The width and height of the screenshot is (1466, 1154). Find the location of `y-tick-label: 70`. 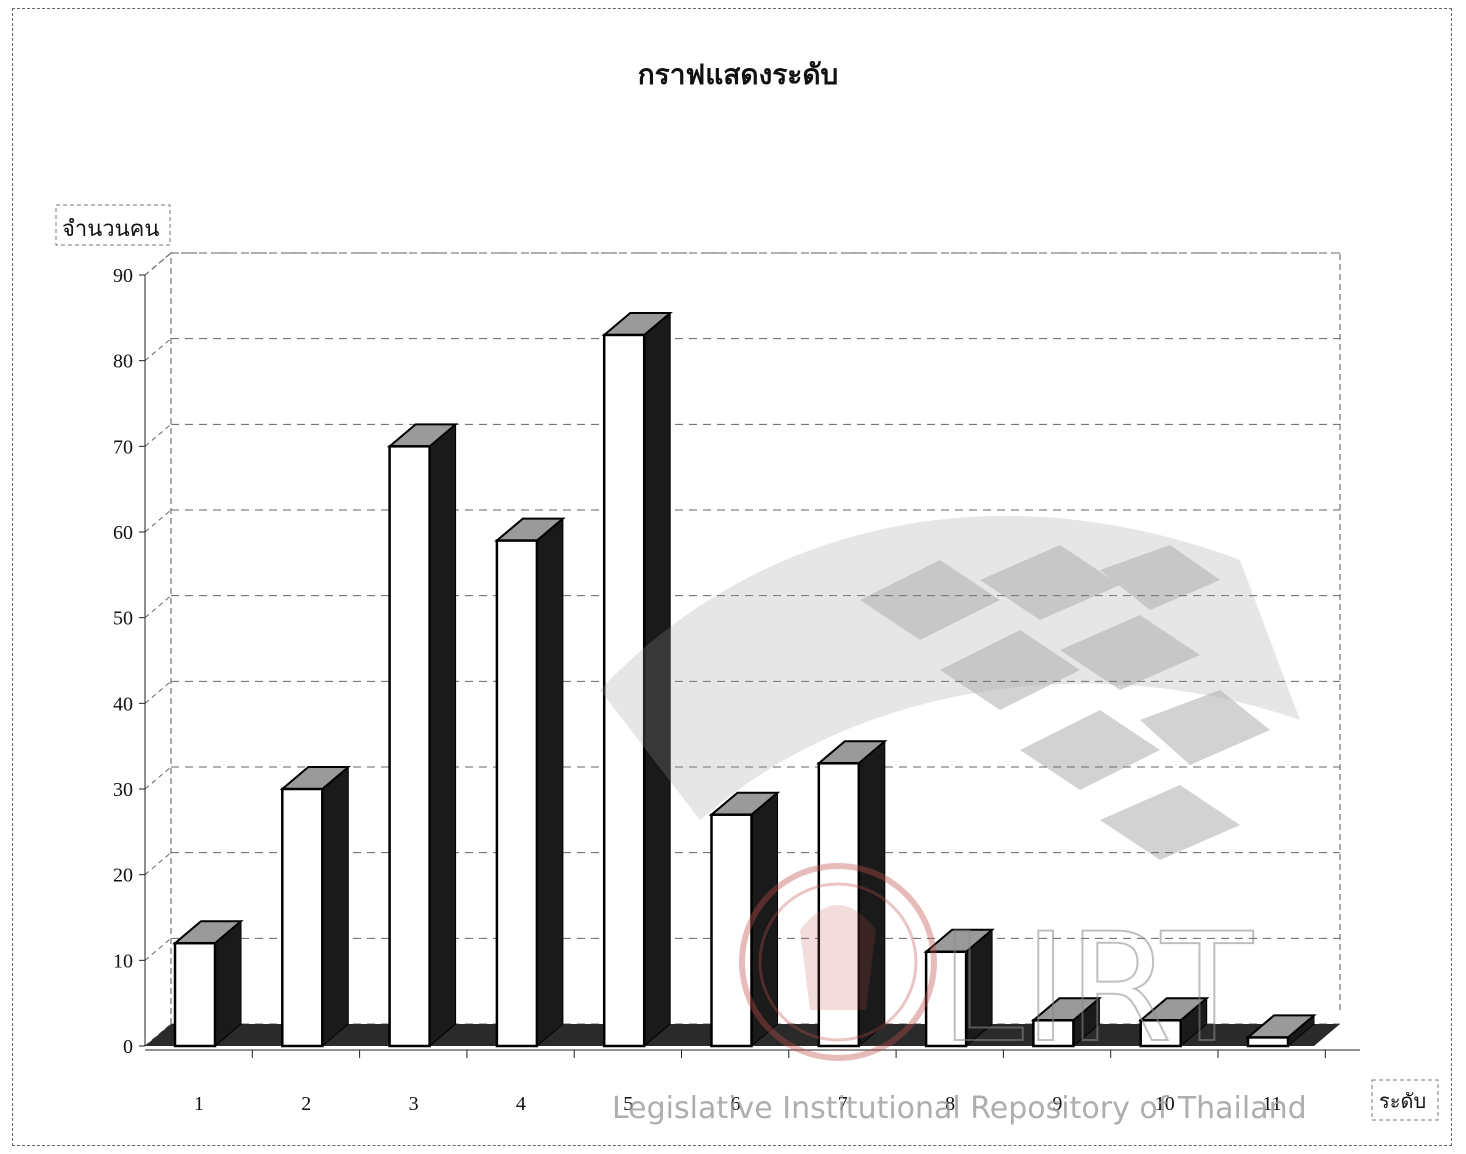

y-tick-label: 70 is located at coordinates (123, 447).